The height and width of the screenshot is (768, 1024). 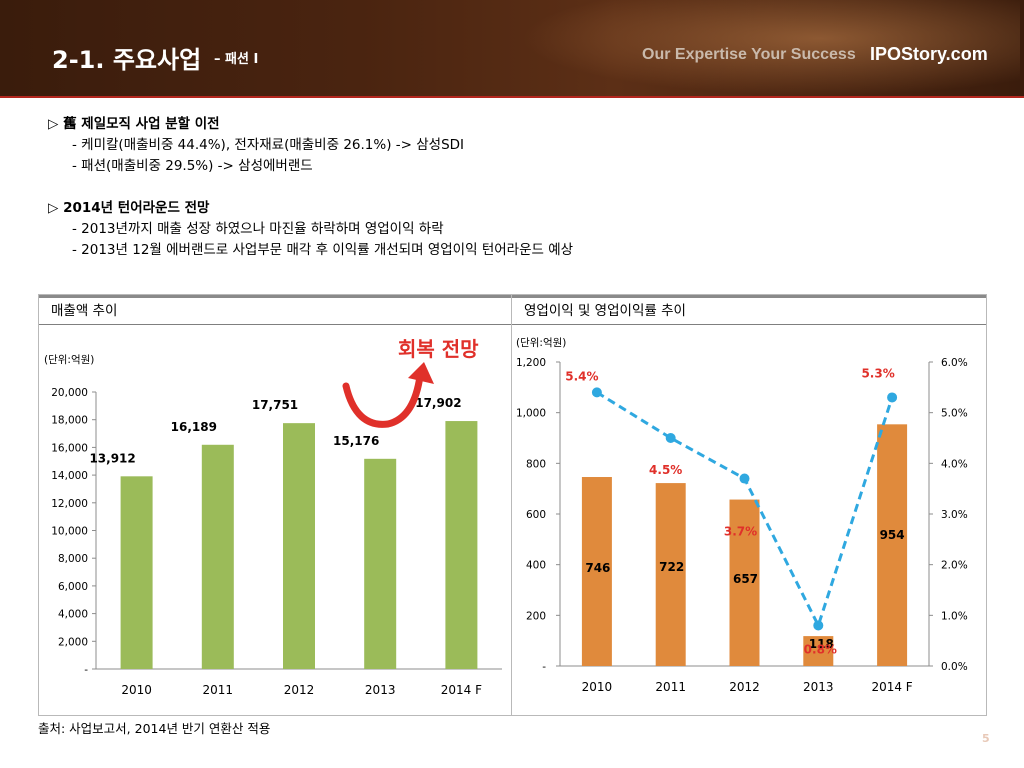 What do you see at coordinates (73, 642) in the screenshot?
I see `y-tick-label: 2,000` at bounding box center [73, 642].